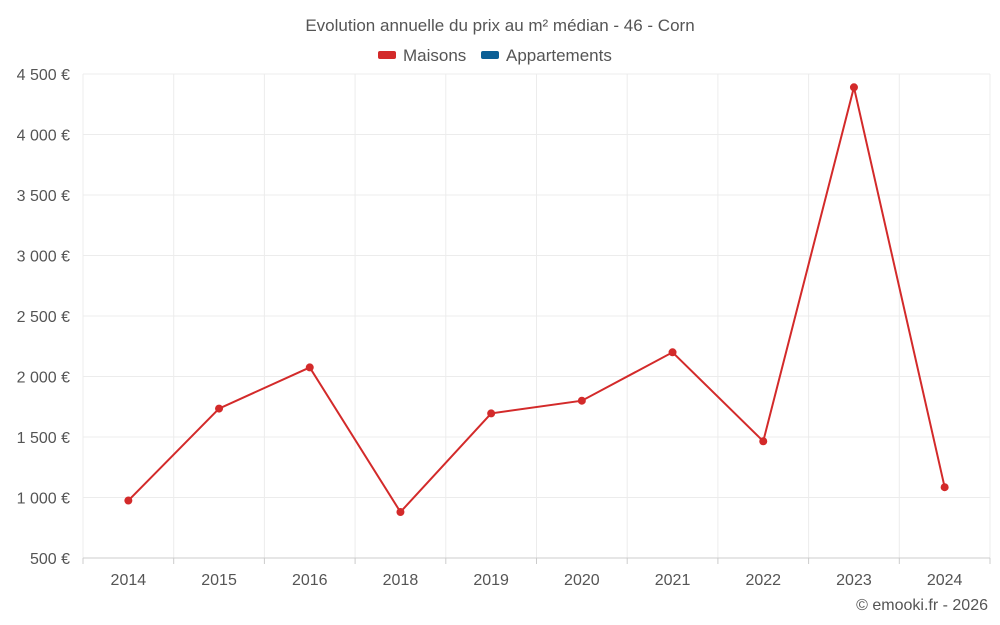 The image size is (1000, 625). Describe the element at coordinates (43, 438) in the screenshot. I see `y-tick-label: 1 500 €` at that location.